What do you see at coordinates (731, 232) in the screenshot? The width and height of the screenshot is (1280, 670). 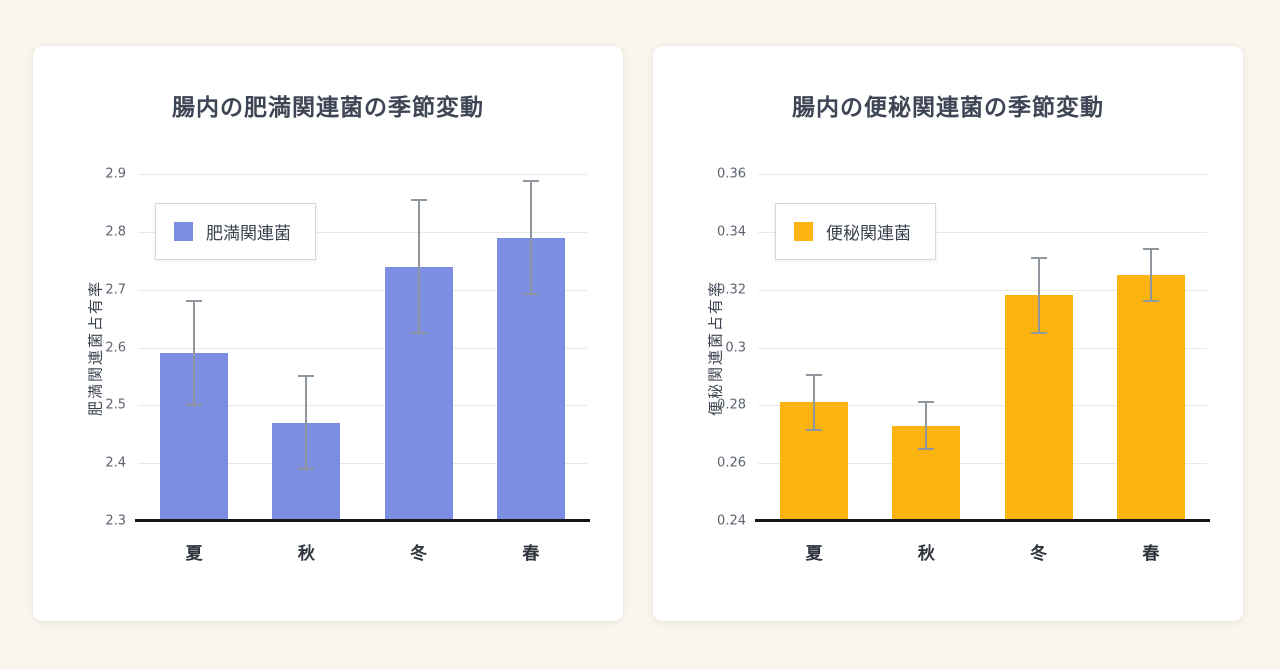 I see `y-tick-label: 0.34` at bounding box center [731, 232].